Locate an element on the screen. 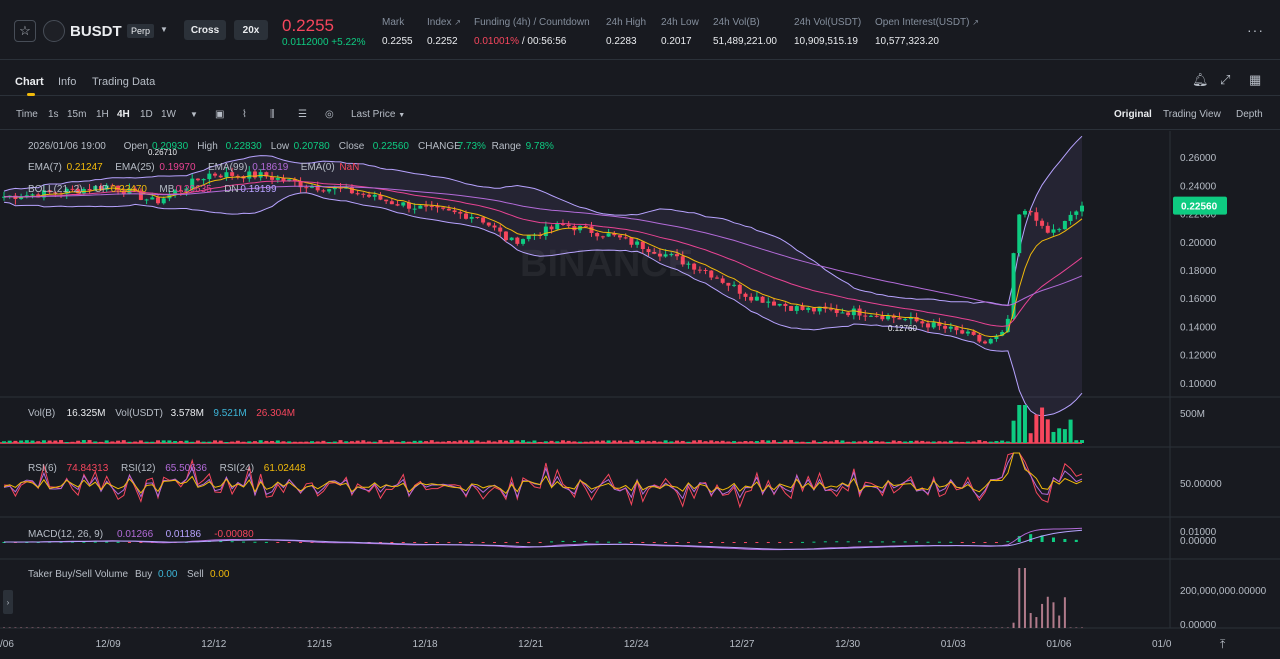  indicator-icon: ⌇ is located at coordinates (244, 114).